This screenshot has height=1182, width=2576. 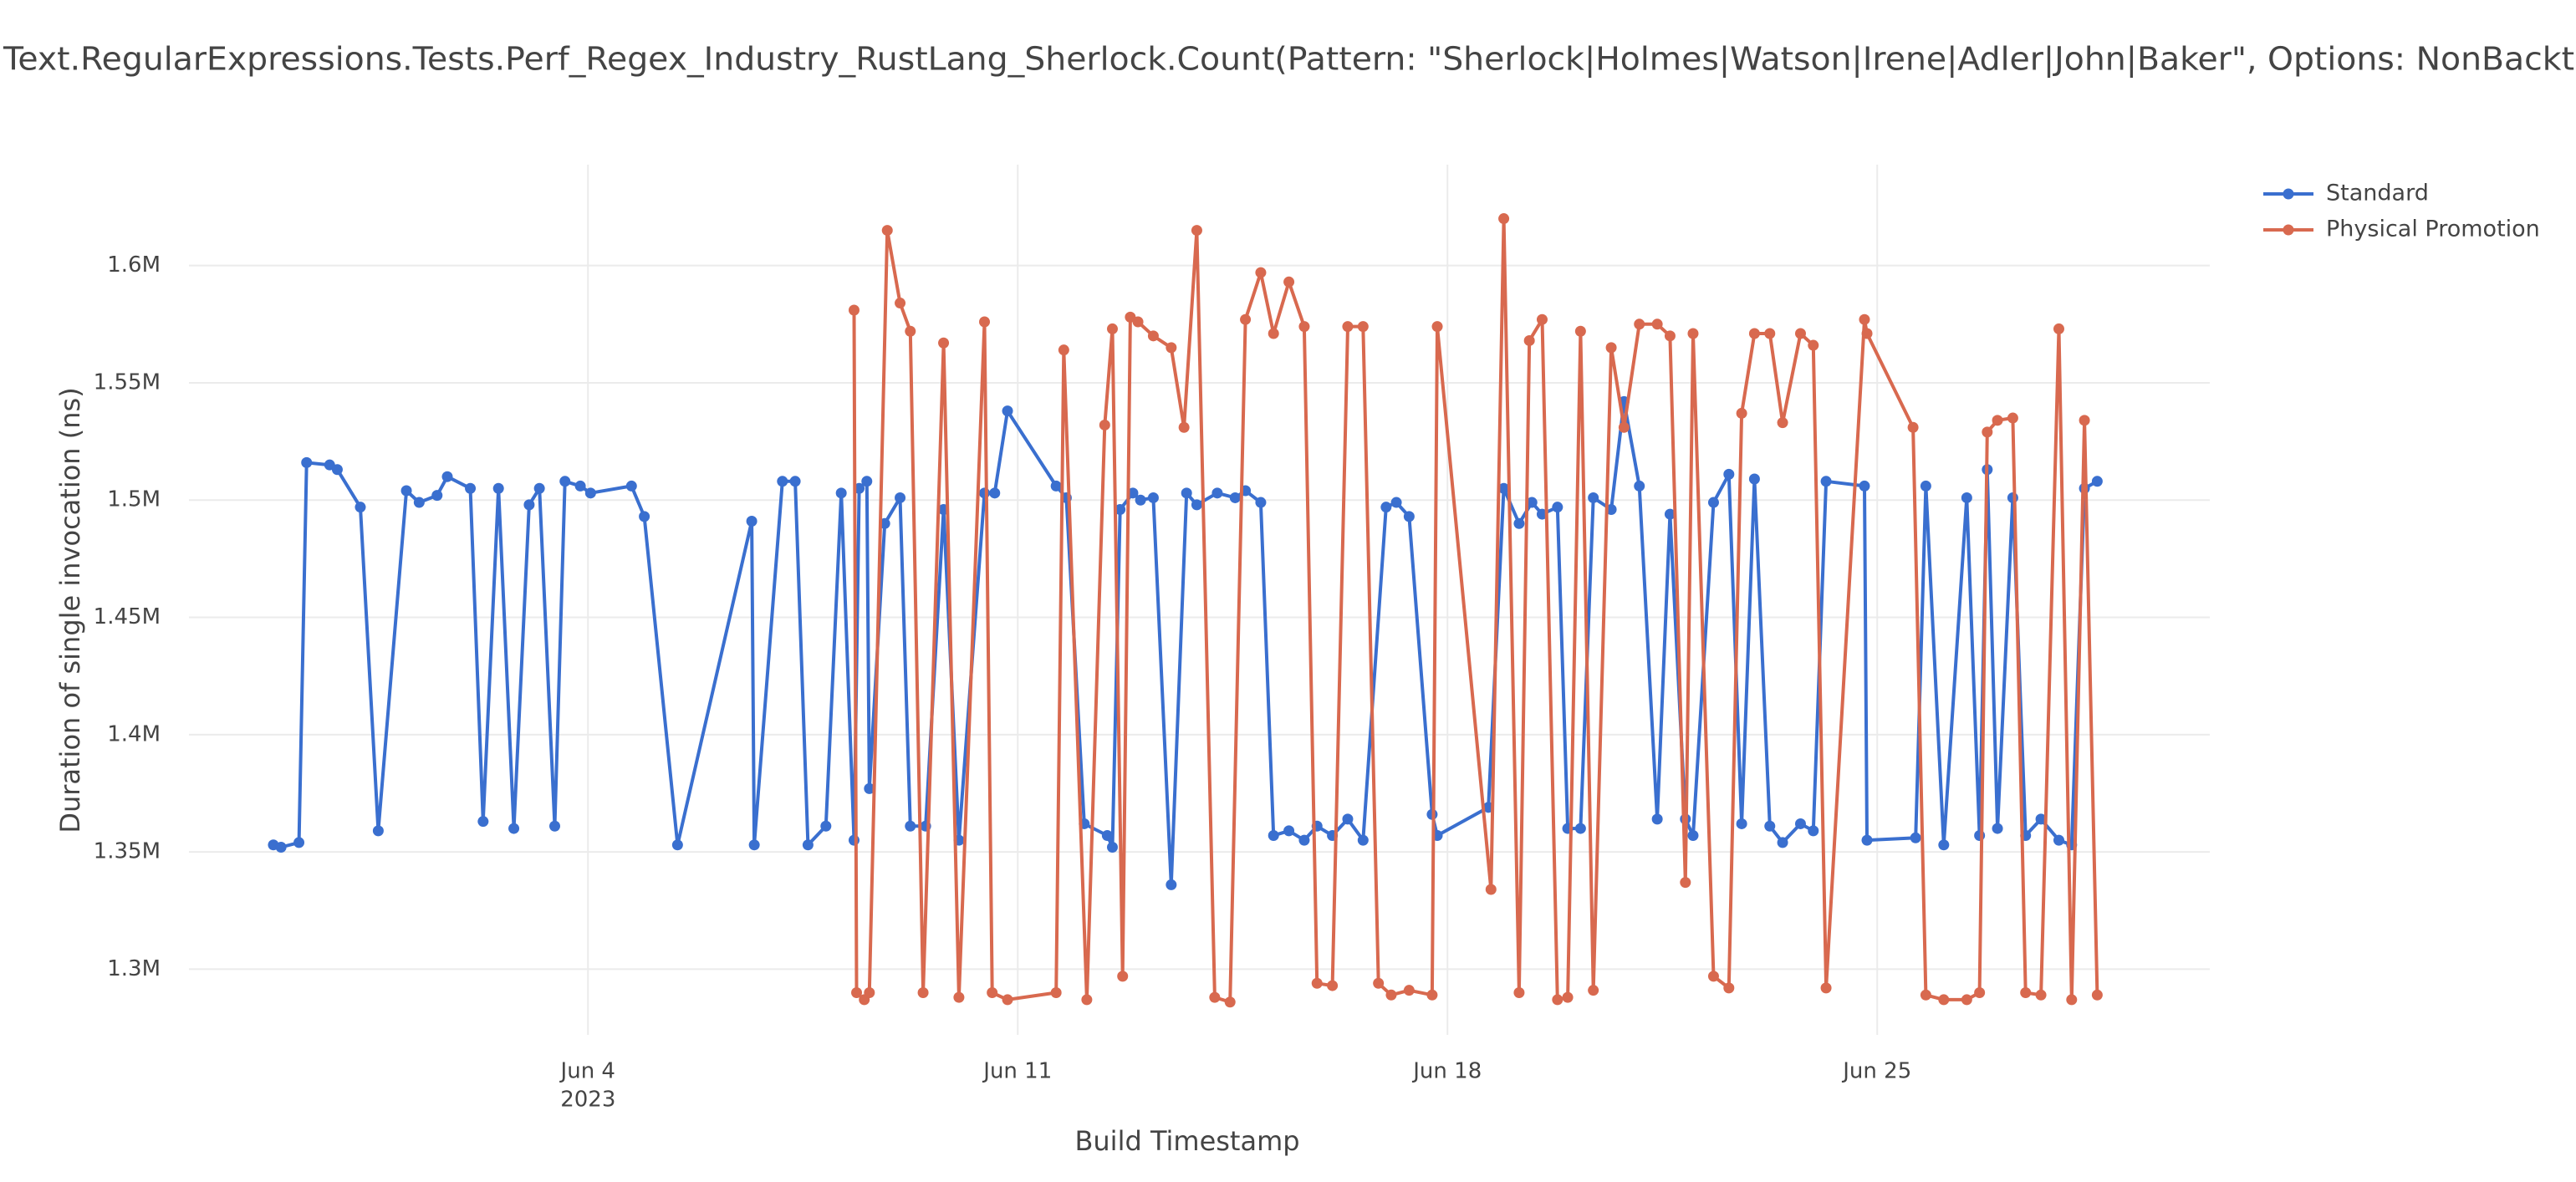 I want to click on y-tick-label: 1.45M, so click(x=128, y=616).